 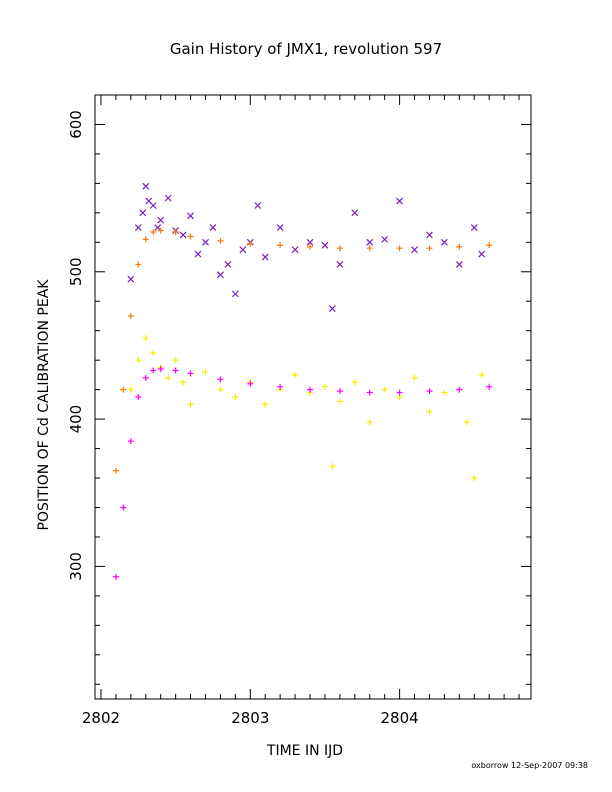 I want to click on footer-stamp: oxborrow 12-Sep-2007 09:38, so click(x=529, y=765).